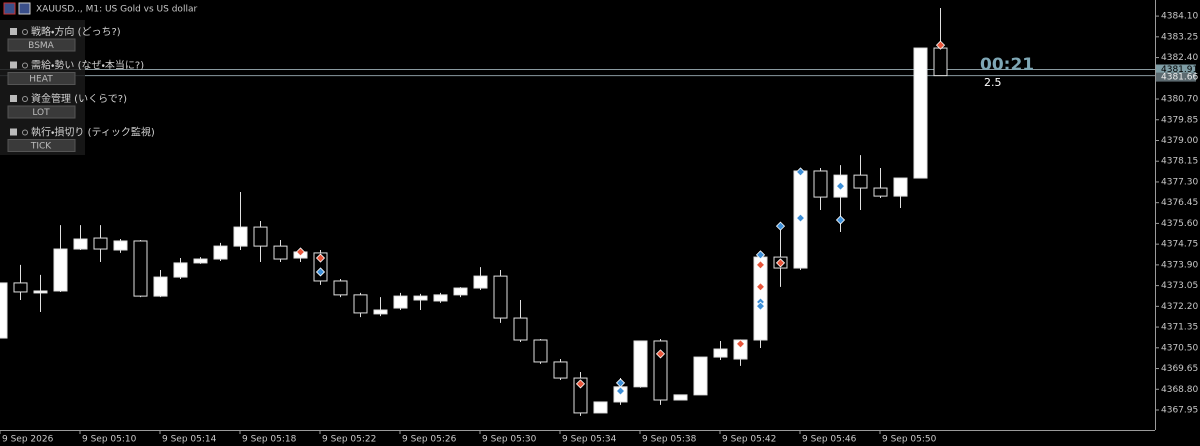  I want to click on panel-button-label: HEAT, so click(41, 80).